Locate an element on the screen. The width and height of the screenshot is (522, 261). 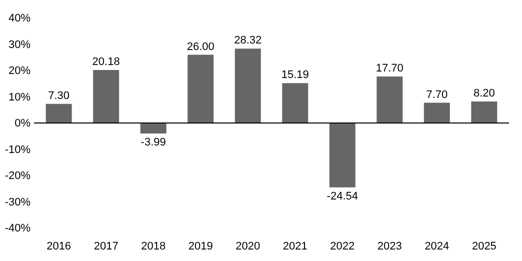
y-tick-label: -30% is located at coordinates (17, 202).